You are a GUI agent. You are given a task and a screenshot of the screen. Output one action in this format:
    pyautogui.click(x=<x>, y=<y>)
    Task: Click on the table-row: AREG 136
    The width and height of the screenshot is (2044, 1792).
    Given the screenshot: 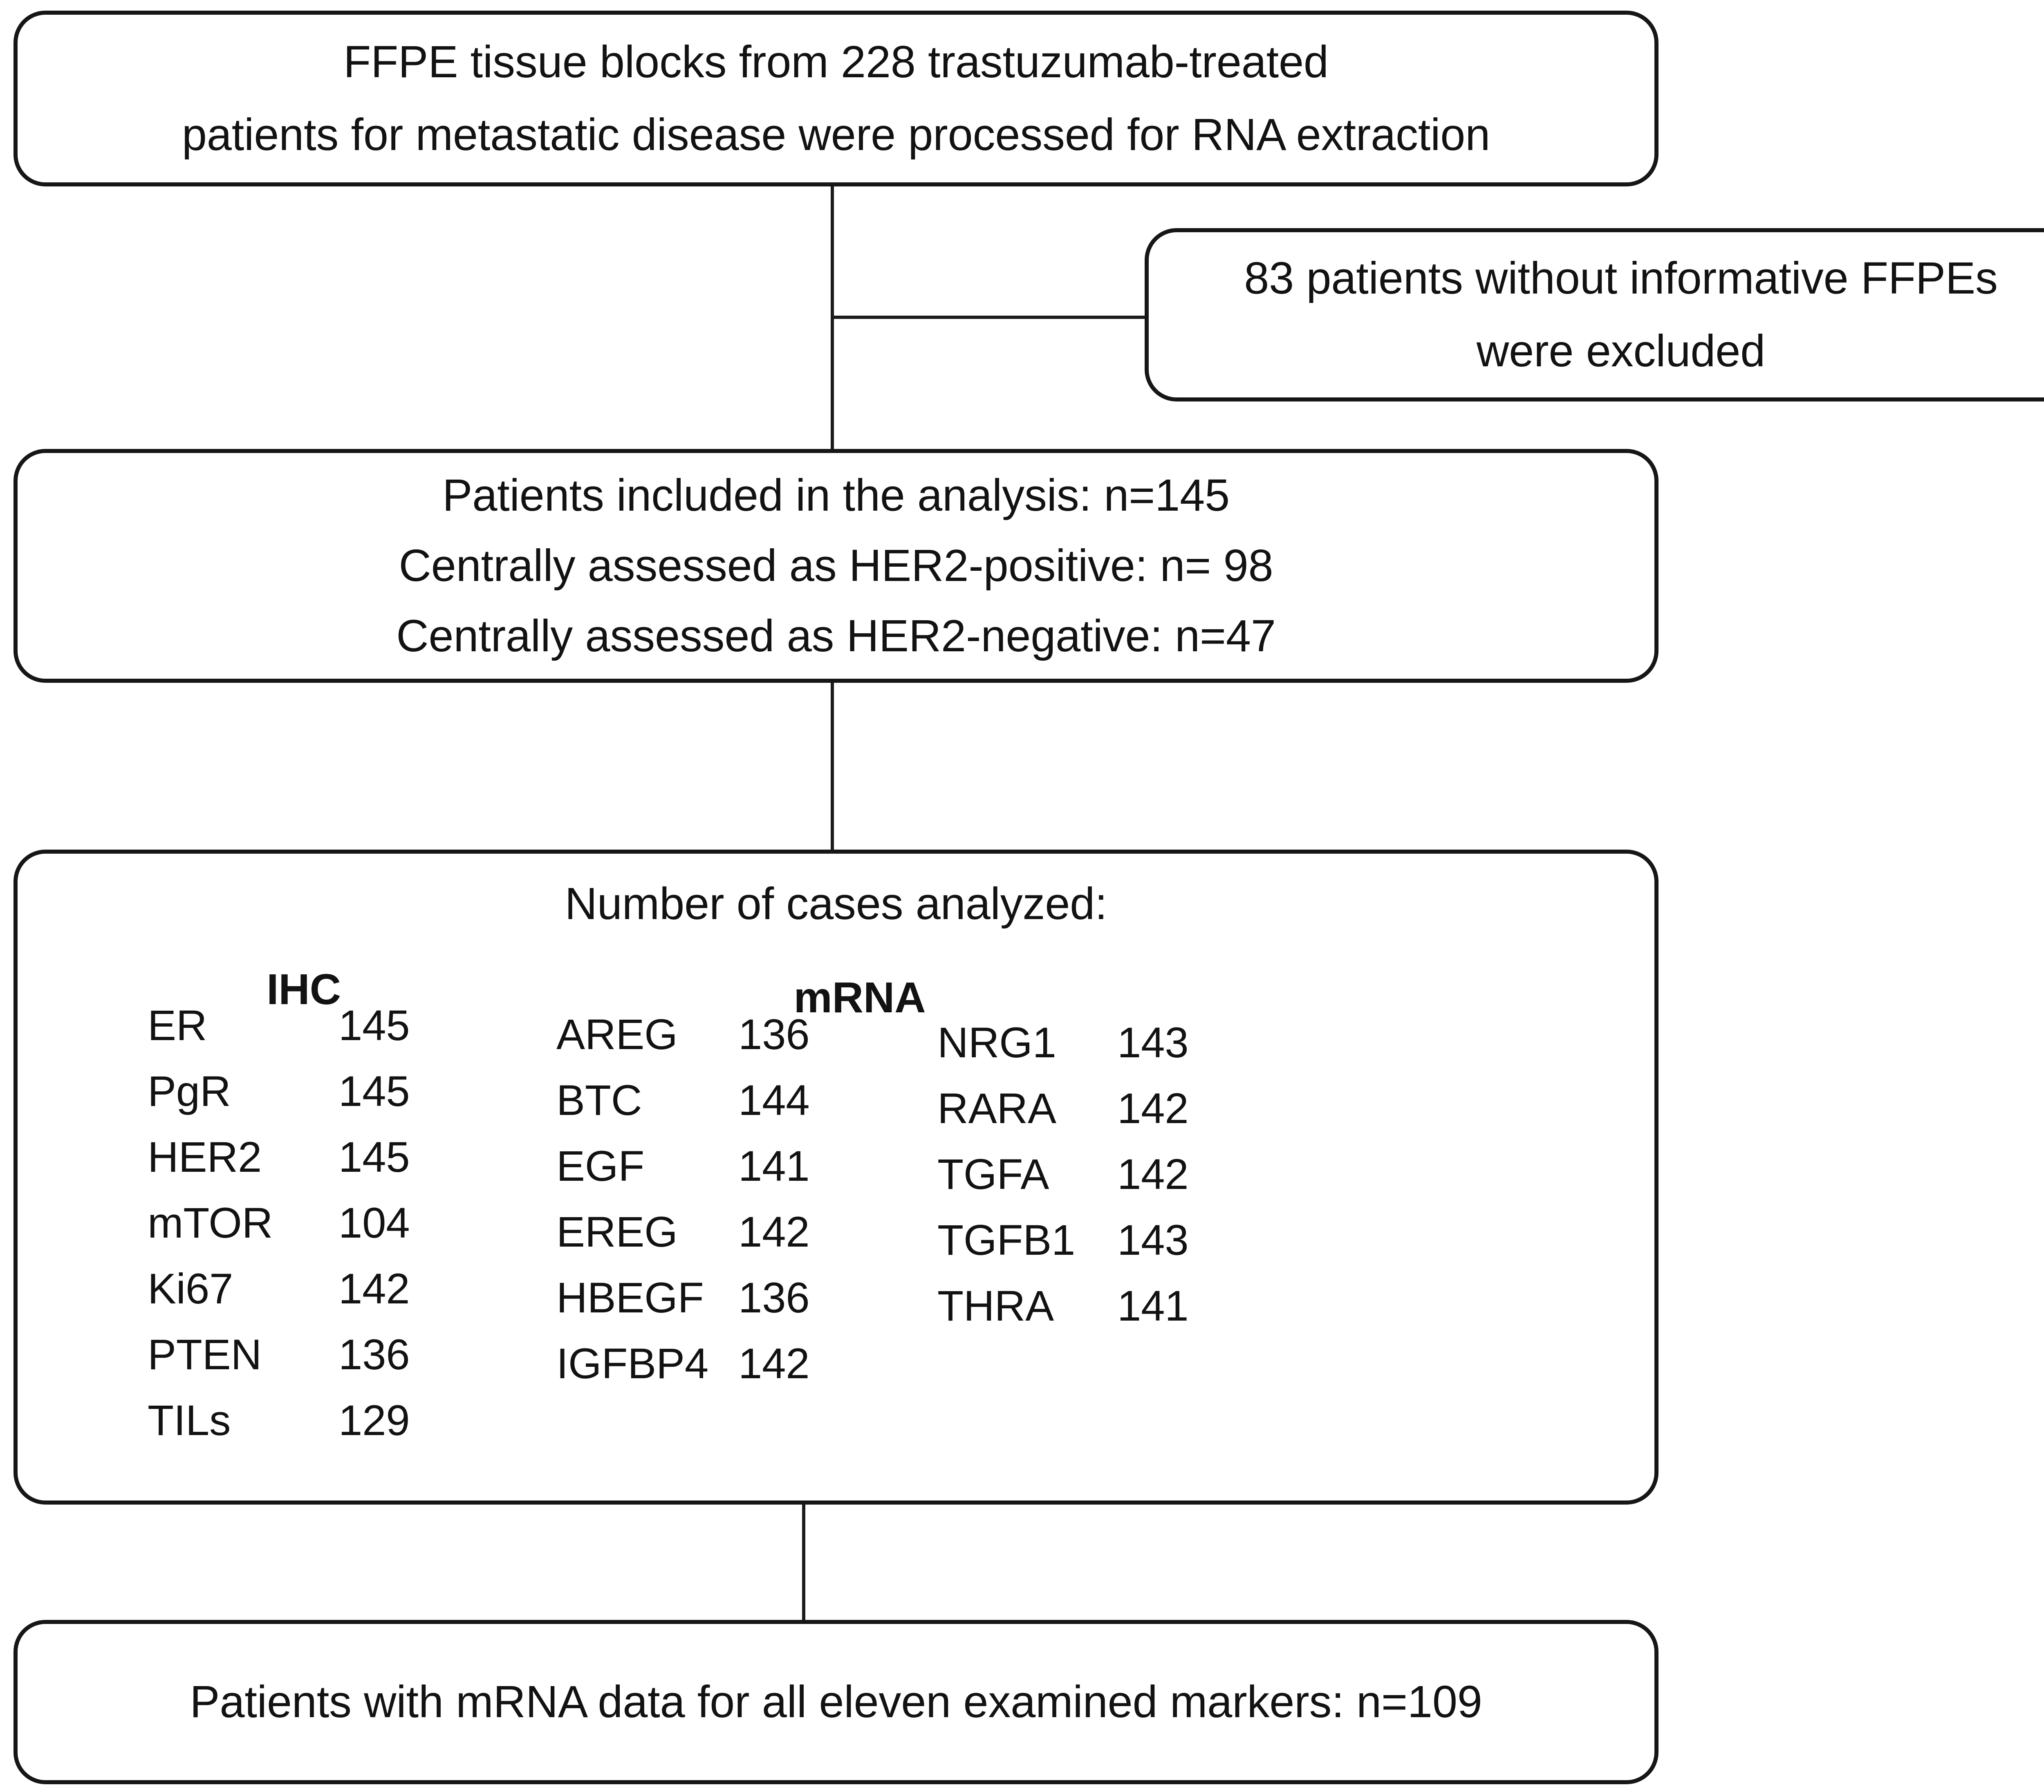 What is the action you would take?
    pyautogui.click(x=683, y=1035)
    